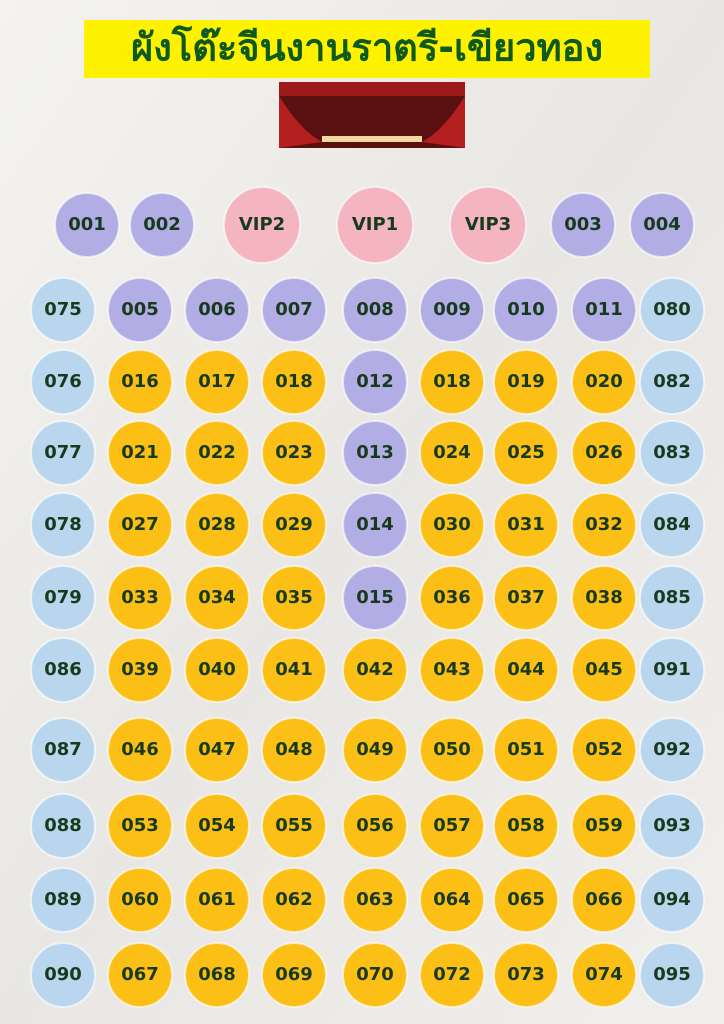 This screenshot has height=1024, width=724. I want to click on table-label: 011, so click(604, 309).